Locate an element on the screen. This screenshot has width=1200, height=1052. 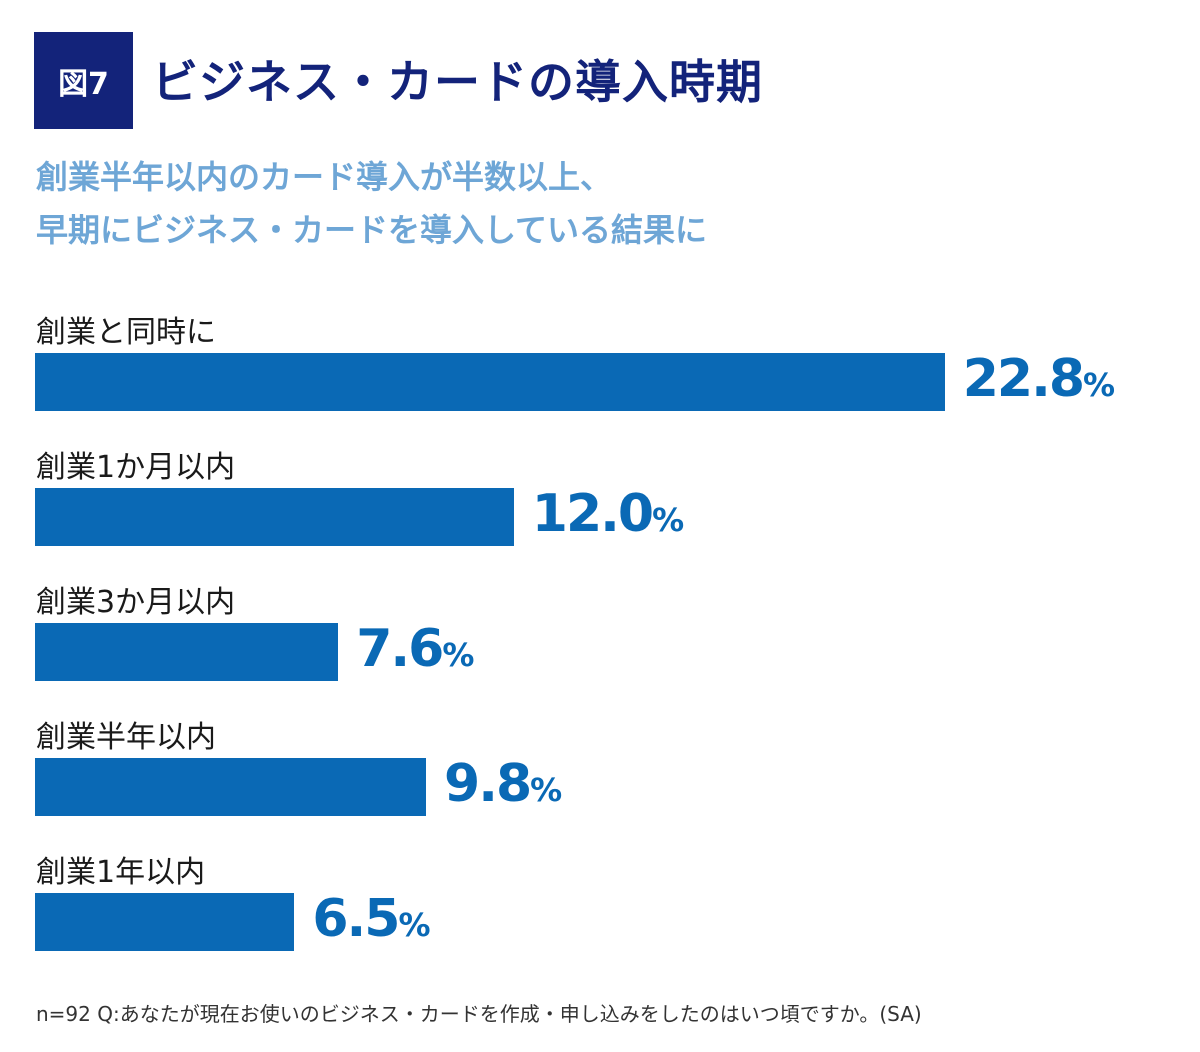
value-label: 9.8% is located at coordinates (503, 784).